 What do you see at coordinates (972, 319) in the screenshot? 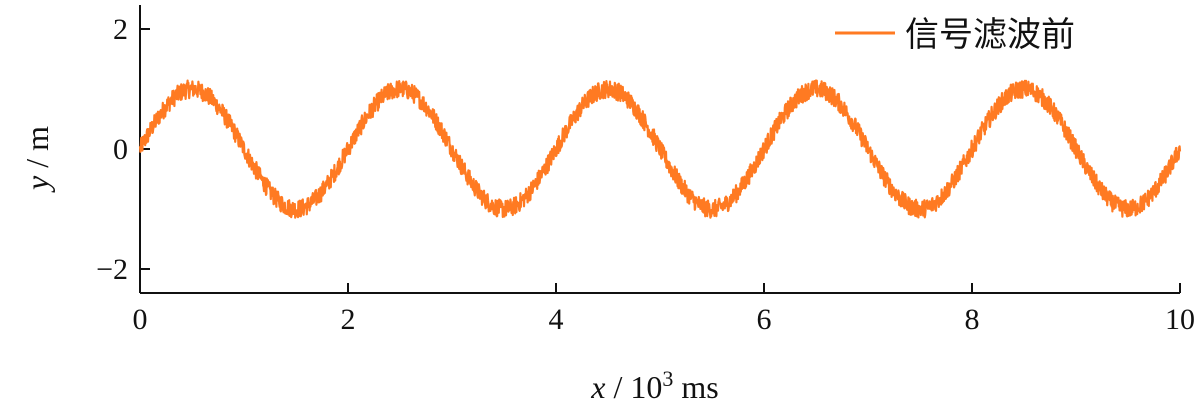
I see `x-tick-label: 8` at bounding box center [972, 319].